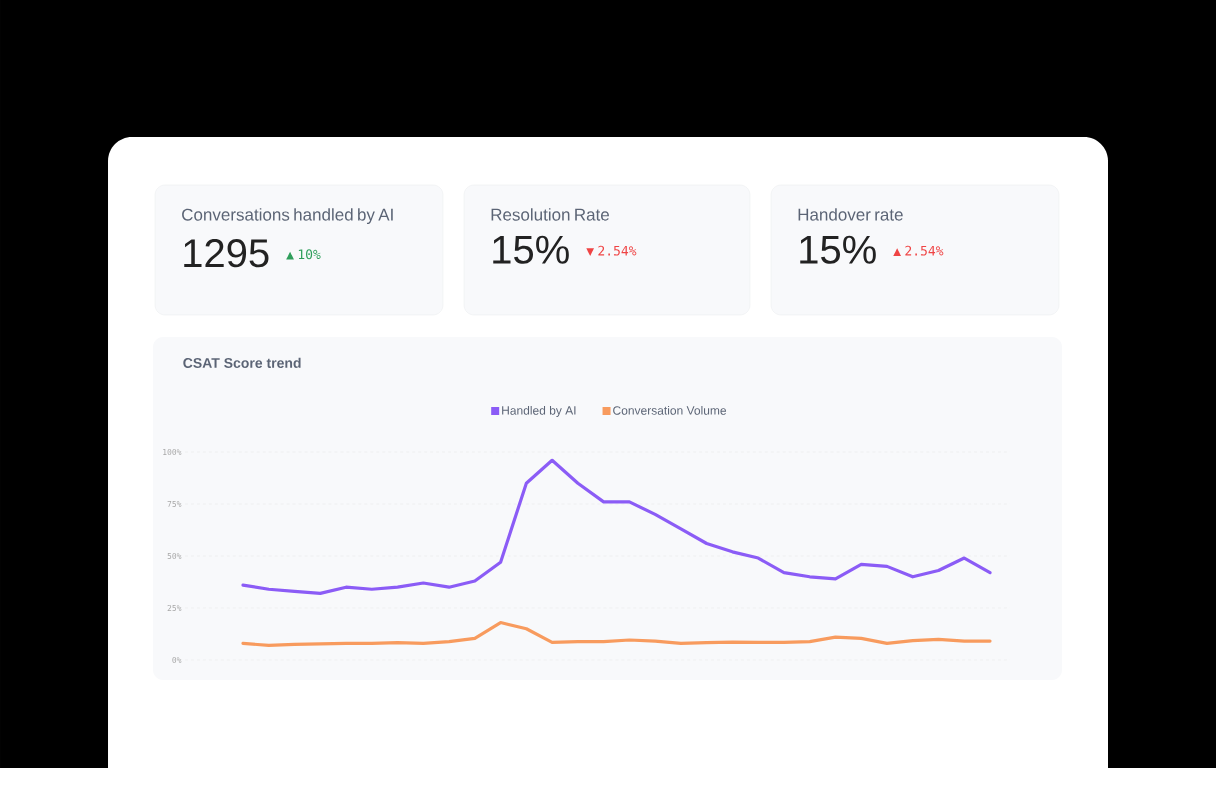  I want to click on chart-title: CSAT Score trend, so click(242, 362).